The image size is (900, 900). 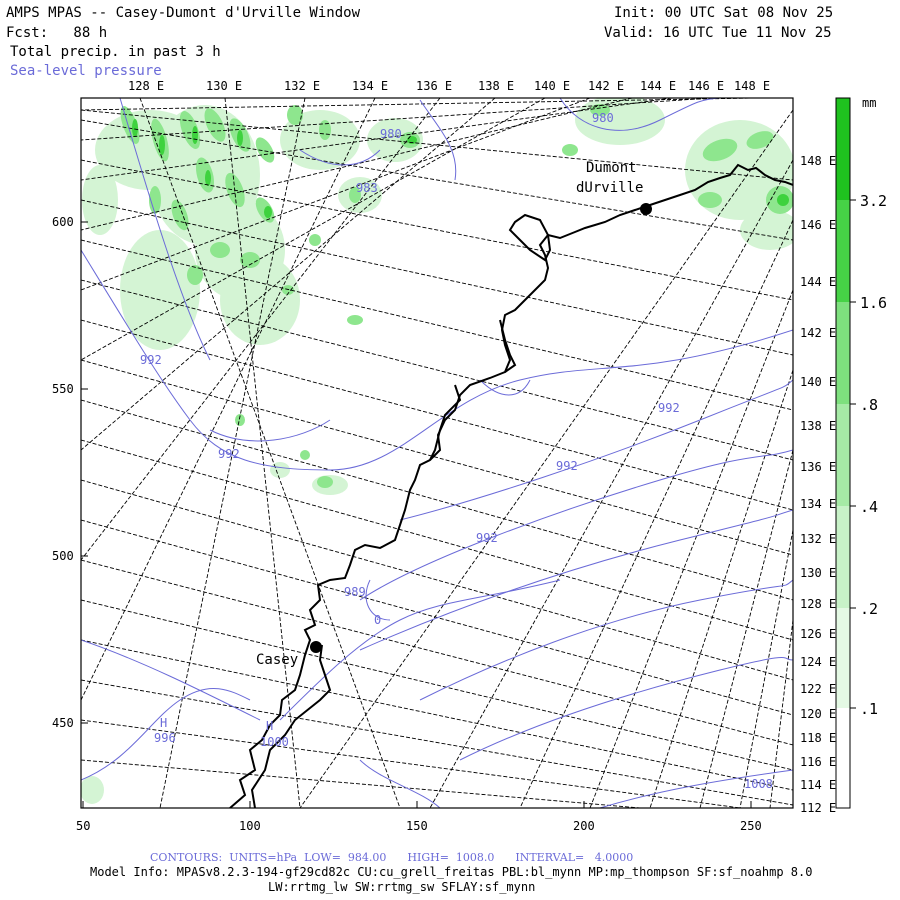 What do you see at coordinates (818, 762) in the screenshot?
I see `lon-label: 116 E` at bounding box center [818, 762].